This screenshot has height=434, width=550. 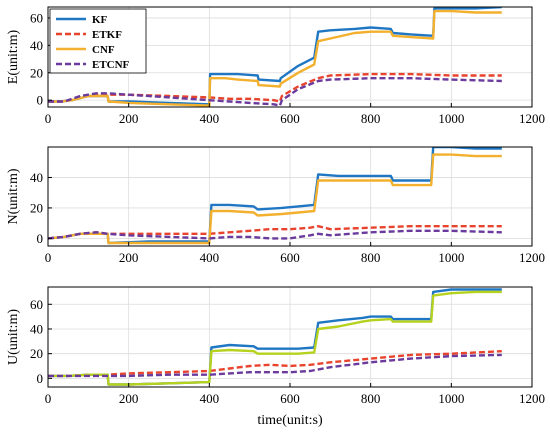 I want to click on y-axis-label: U(unit:m), so click(x=13, y=337).